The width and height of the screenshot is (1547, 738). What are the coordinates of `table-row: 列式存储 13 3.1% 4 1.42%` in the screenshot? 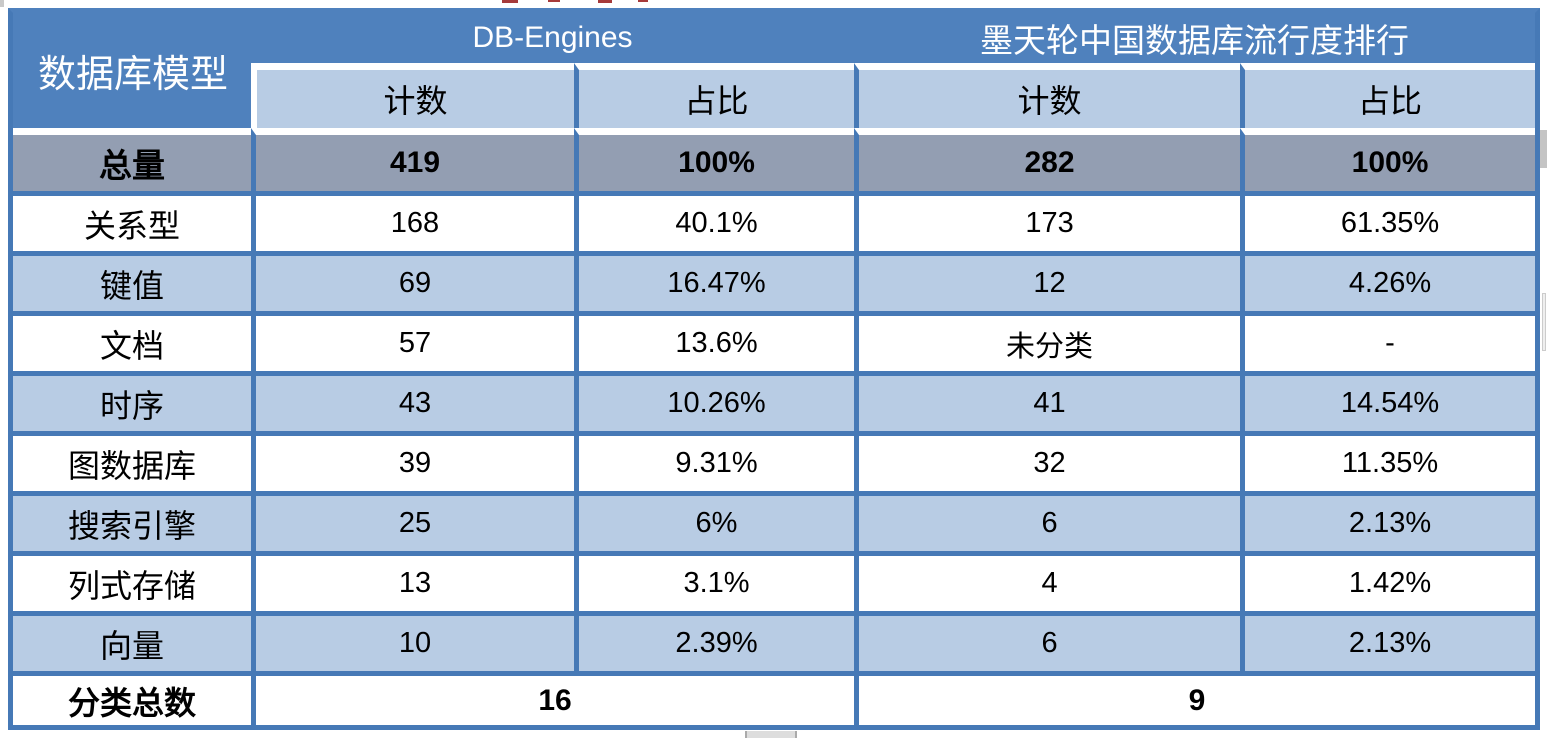 It's located at (774, 581).